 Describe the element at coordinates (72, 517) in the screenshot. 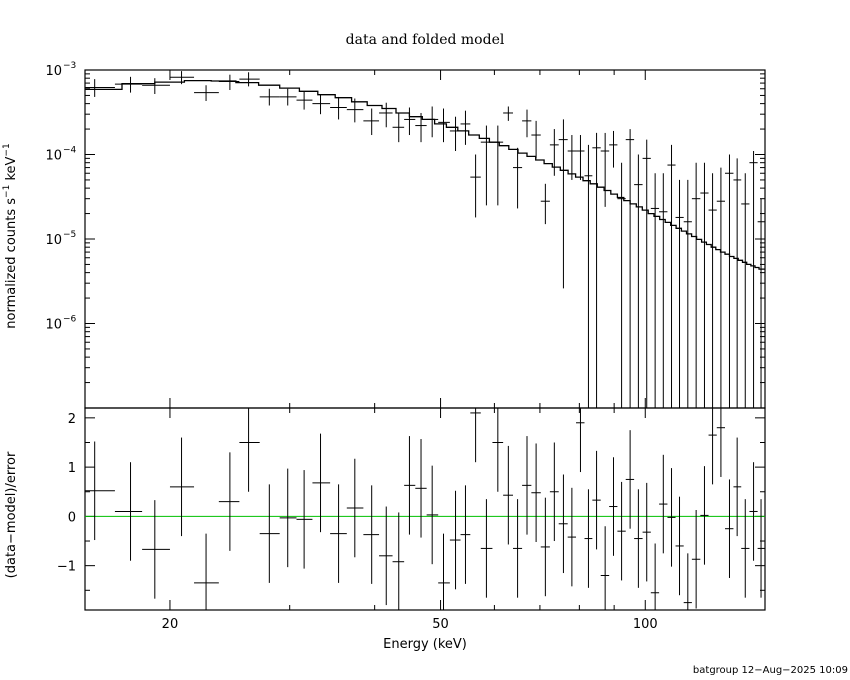

I see `y-tick-label: 0` at that location.